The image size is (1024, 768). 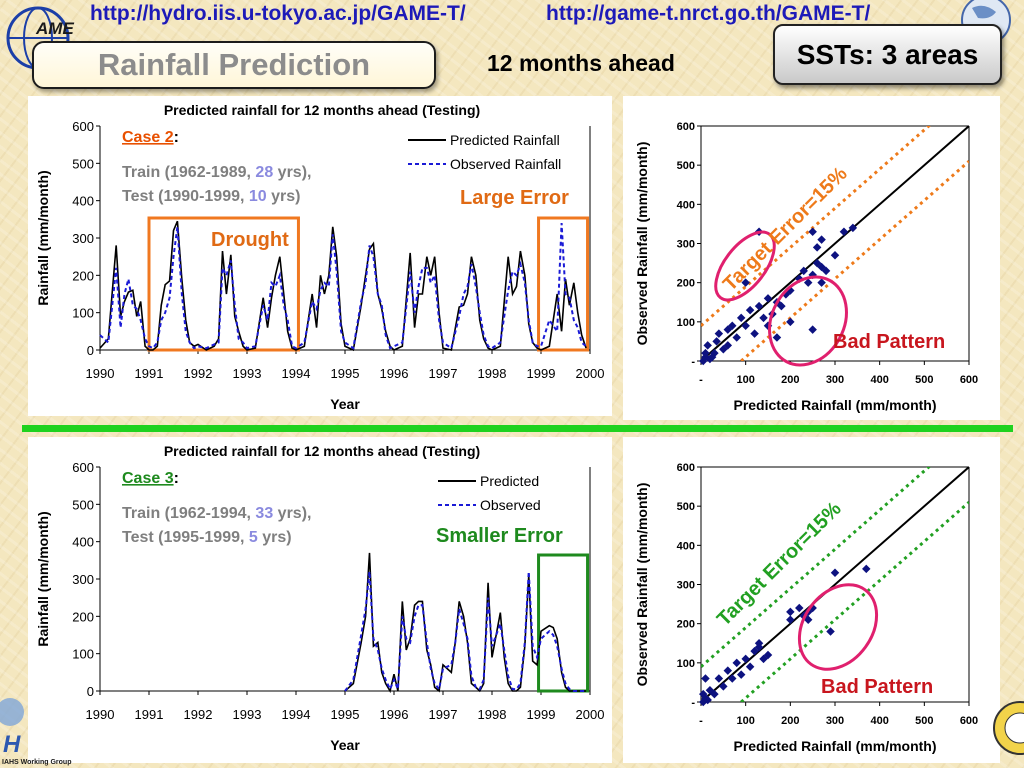 I want to click on target-error-label: Target Error=15%, so click(x=785, y=229).